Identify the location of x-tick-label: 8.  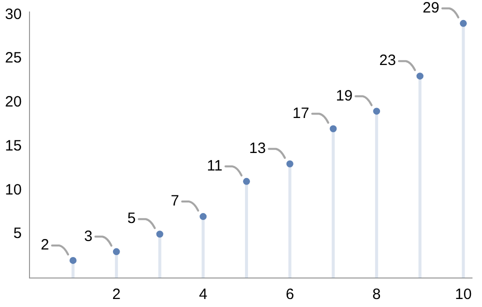
(376, 295).